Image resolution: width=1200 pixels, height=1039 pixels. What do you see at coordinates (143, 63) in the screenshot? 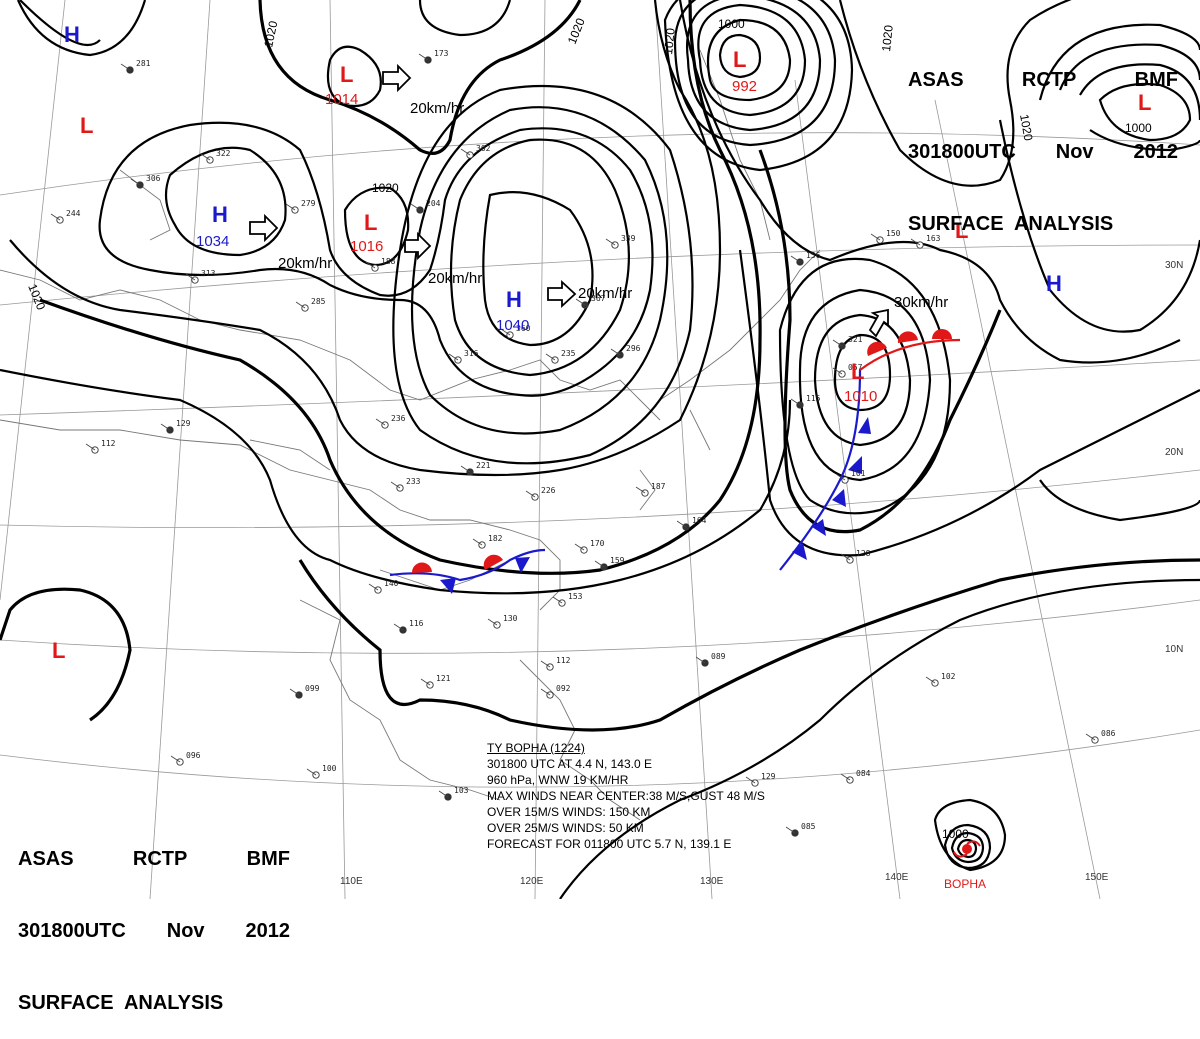
I see `station-pressure-label: 281` at bounding box center [143, 63].